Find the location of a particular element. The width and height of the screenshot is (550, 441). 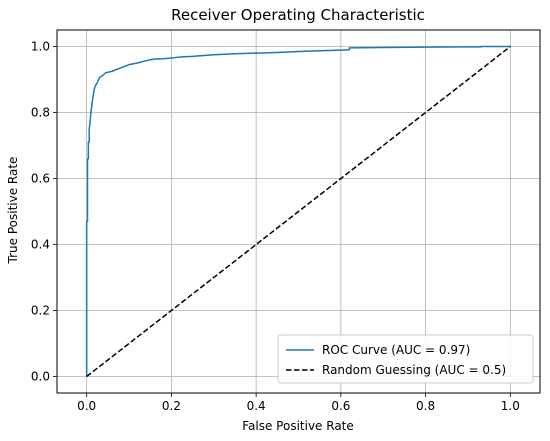

x-tick-label: 0.0 is located at coordinates (86, 406).